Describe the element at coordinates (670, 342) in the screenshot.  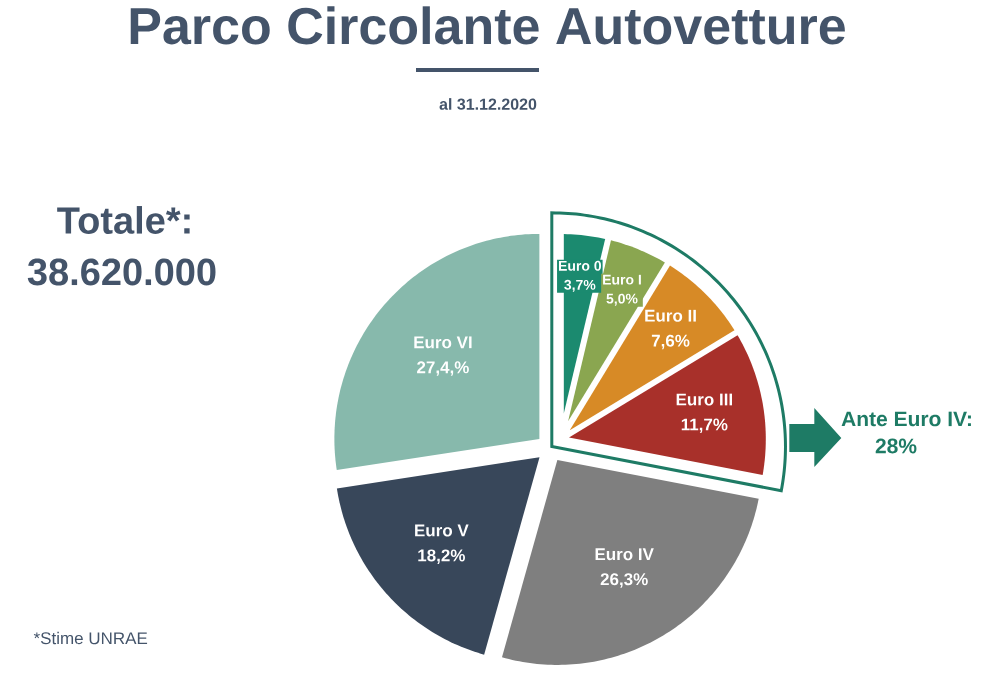
I see `data-label: 7,6%` at that location.